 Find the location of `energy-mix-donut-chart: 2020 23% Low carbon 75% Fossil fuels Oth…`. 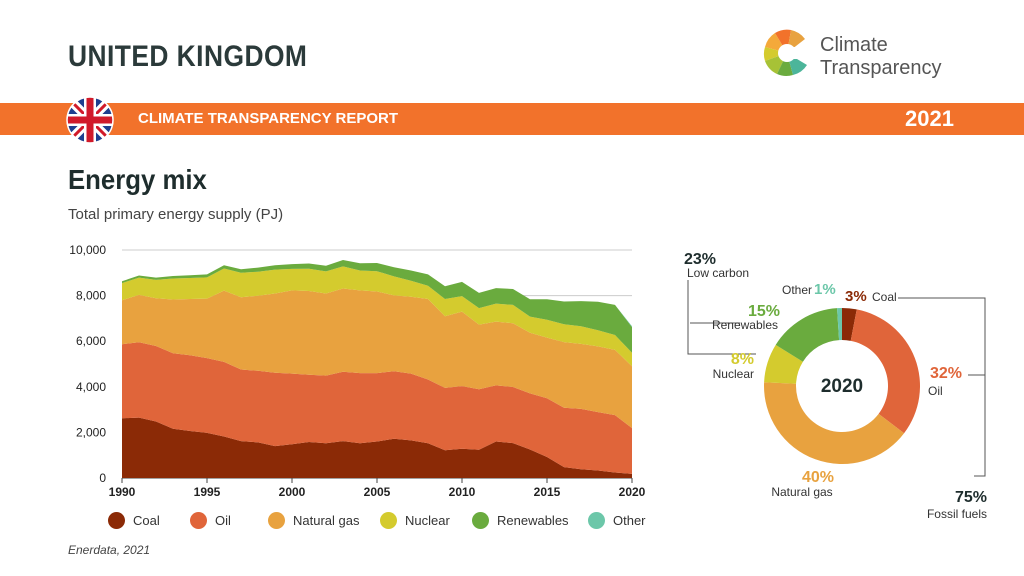

energy-mix-donut-chart: 2020 23% Low carbon 75% Fossil fuels Oth… is located at coordinates (835, 386).